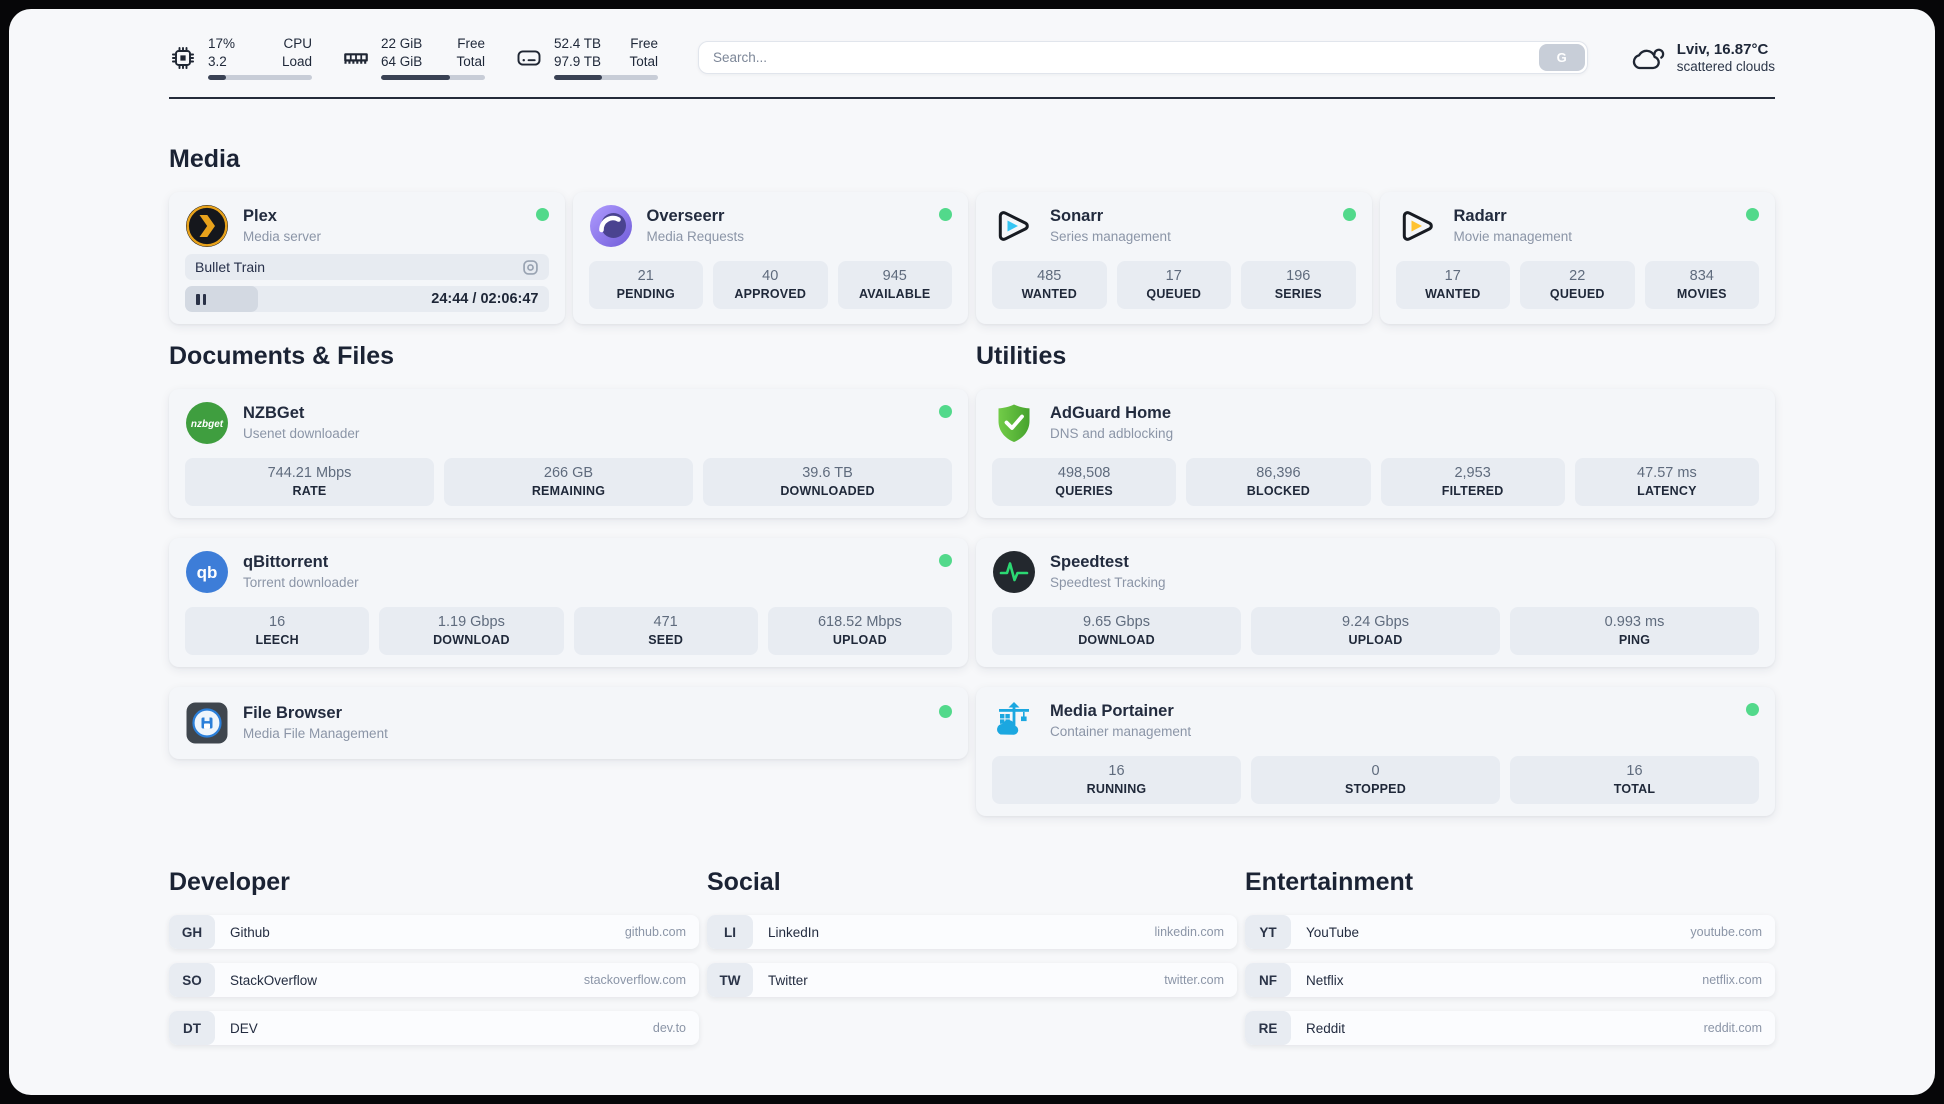 The width and height of the screenshot is (1944, 1104). Describe the element at coordinates (730, 980) in the screenshot. I see `bookmark-abbr-badge: TW` at that location.